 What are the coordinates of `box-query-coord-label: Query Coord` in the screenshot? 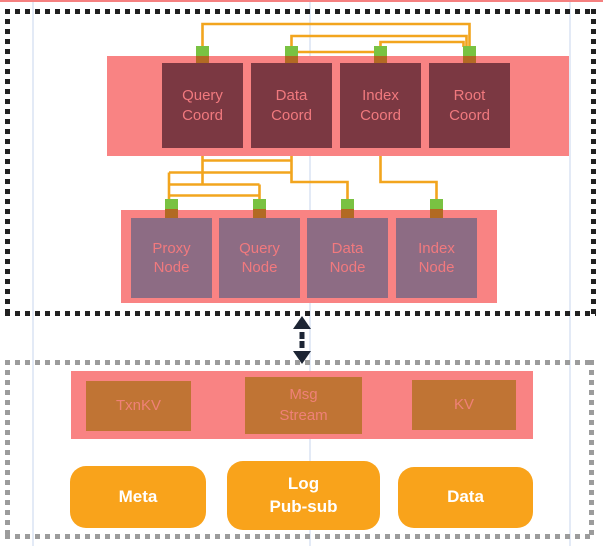 It's located at (202, 105).